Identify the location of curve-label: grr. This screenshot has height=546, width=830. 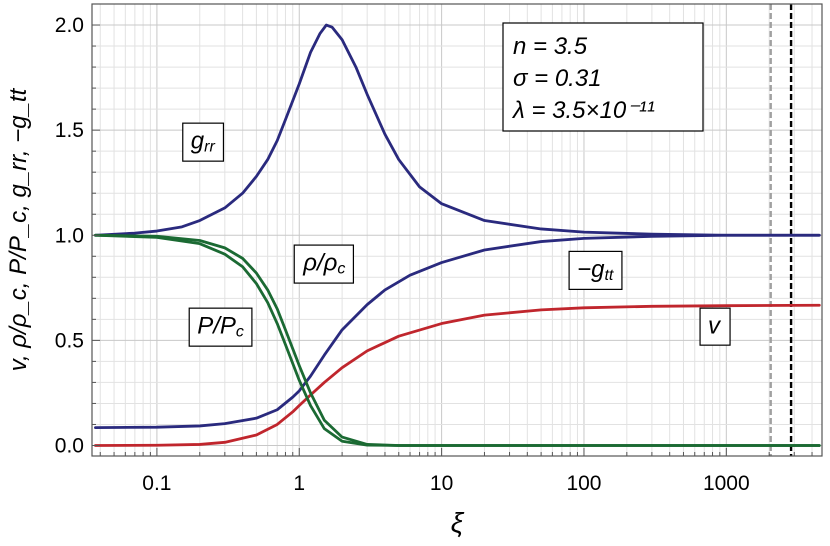
(203, 142).